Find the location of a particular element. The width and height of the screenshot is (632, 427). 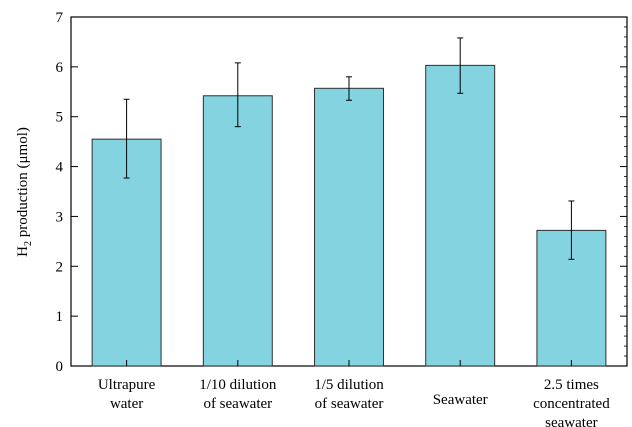

y-axis-title: H2 production (μmol) is located at coordinates (24, 192).